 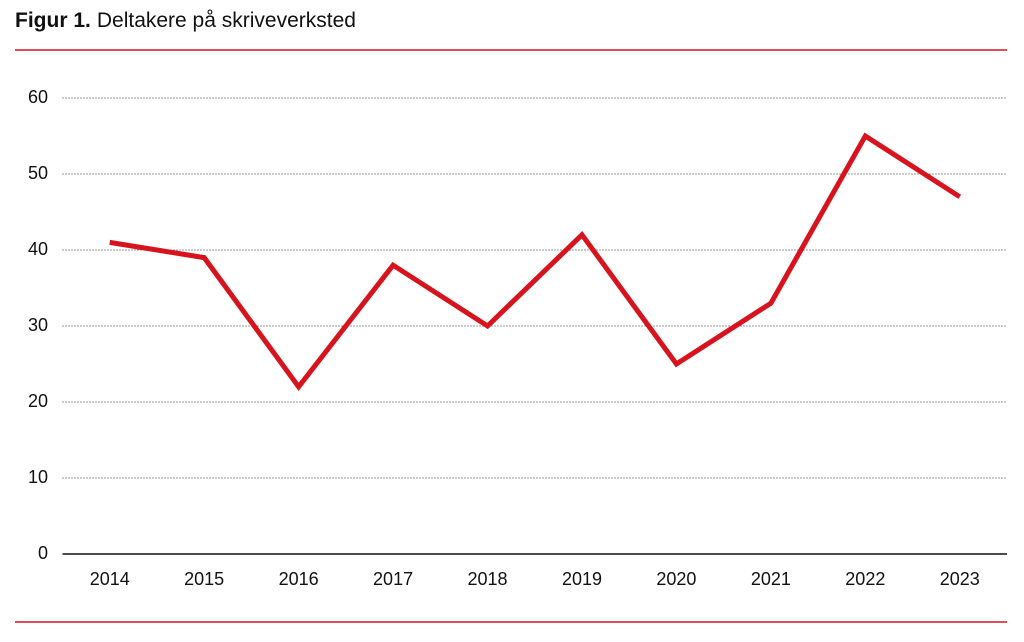 I want to click on chart-title: Figur 1. Deltakere på skriveverksted, so click(x=185, y=20).